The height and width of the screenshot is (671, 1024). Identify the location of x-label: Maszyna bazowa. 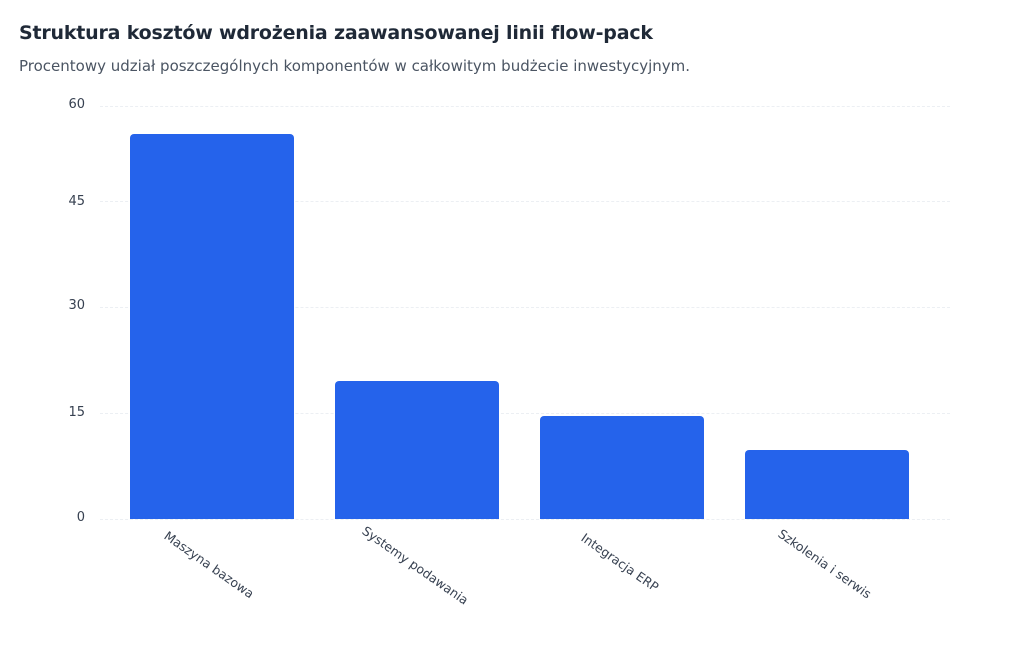
(209, 565).